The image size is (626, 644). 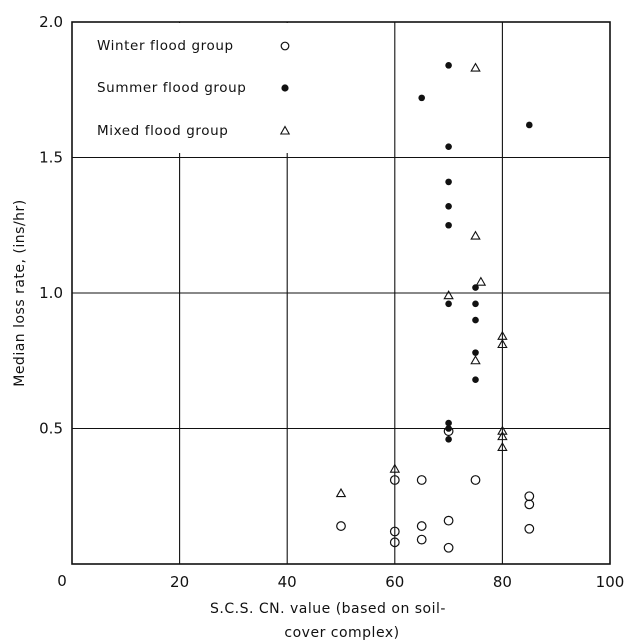 I want to click on legend-marker-winter, so click(x=285, y=46).